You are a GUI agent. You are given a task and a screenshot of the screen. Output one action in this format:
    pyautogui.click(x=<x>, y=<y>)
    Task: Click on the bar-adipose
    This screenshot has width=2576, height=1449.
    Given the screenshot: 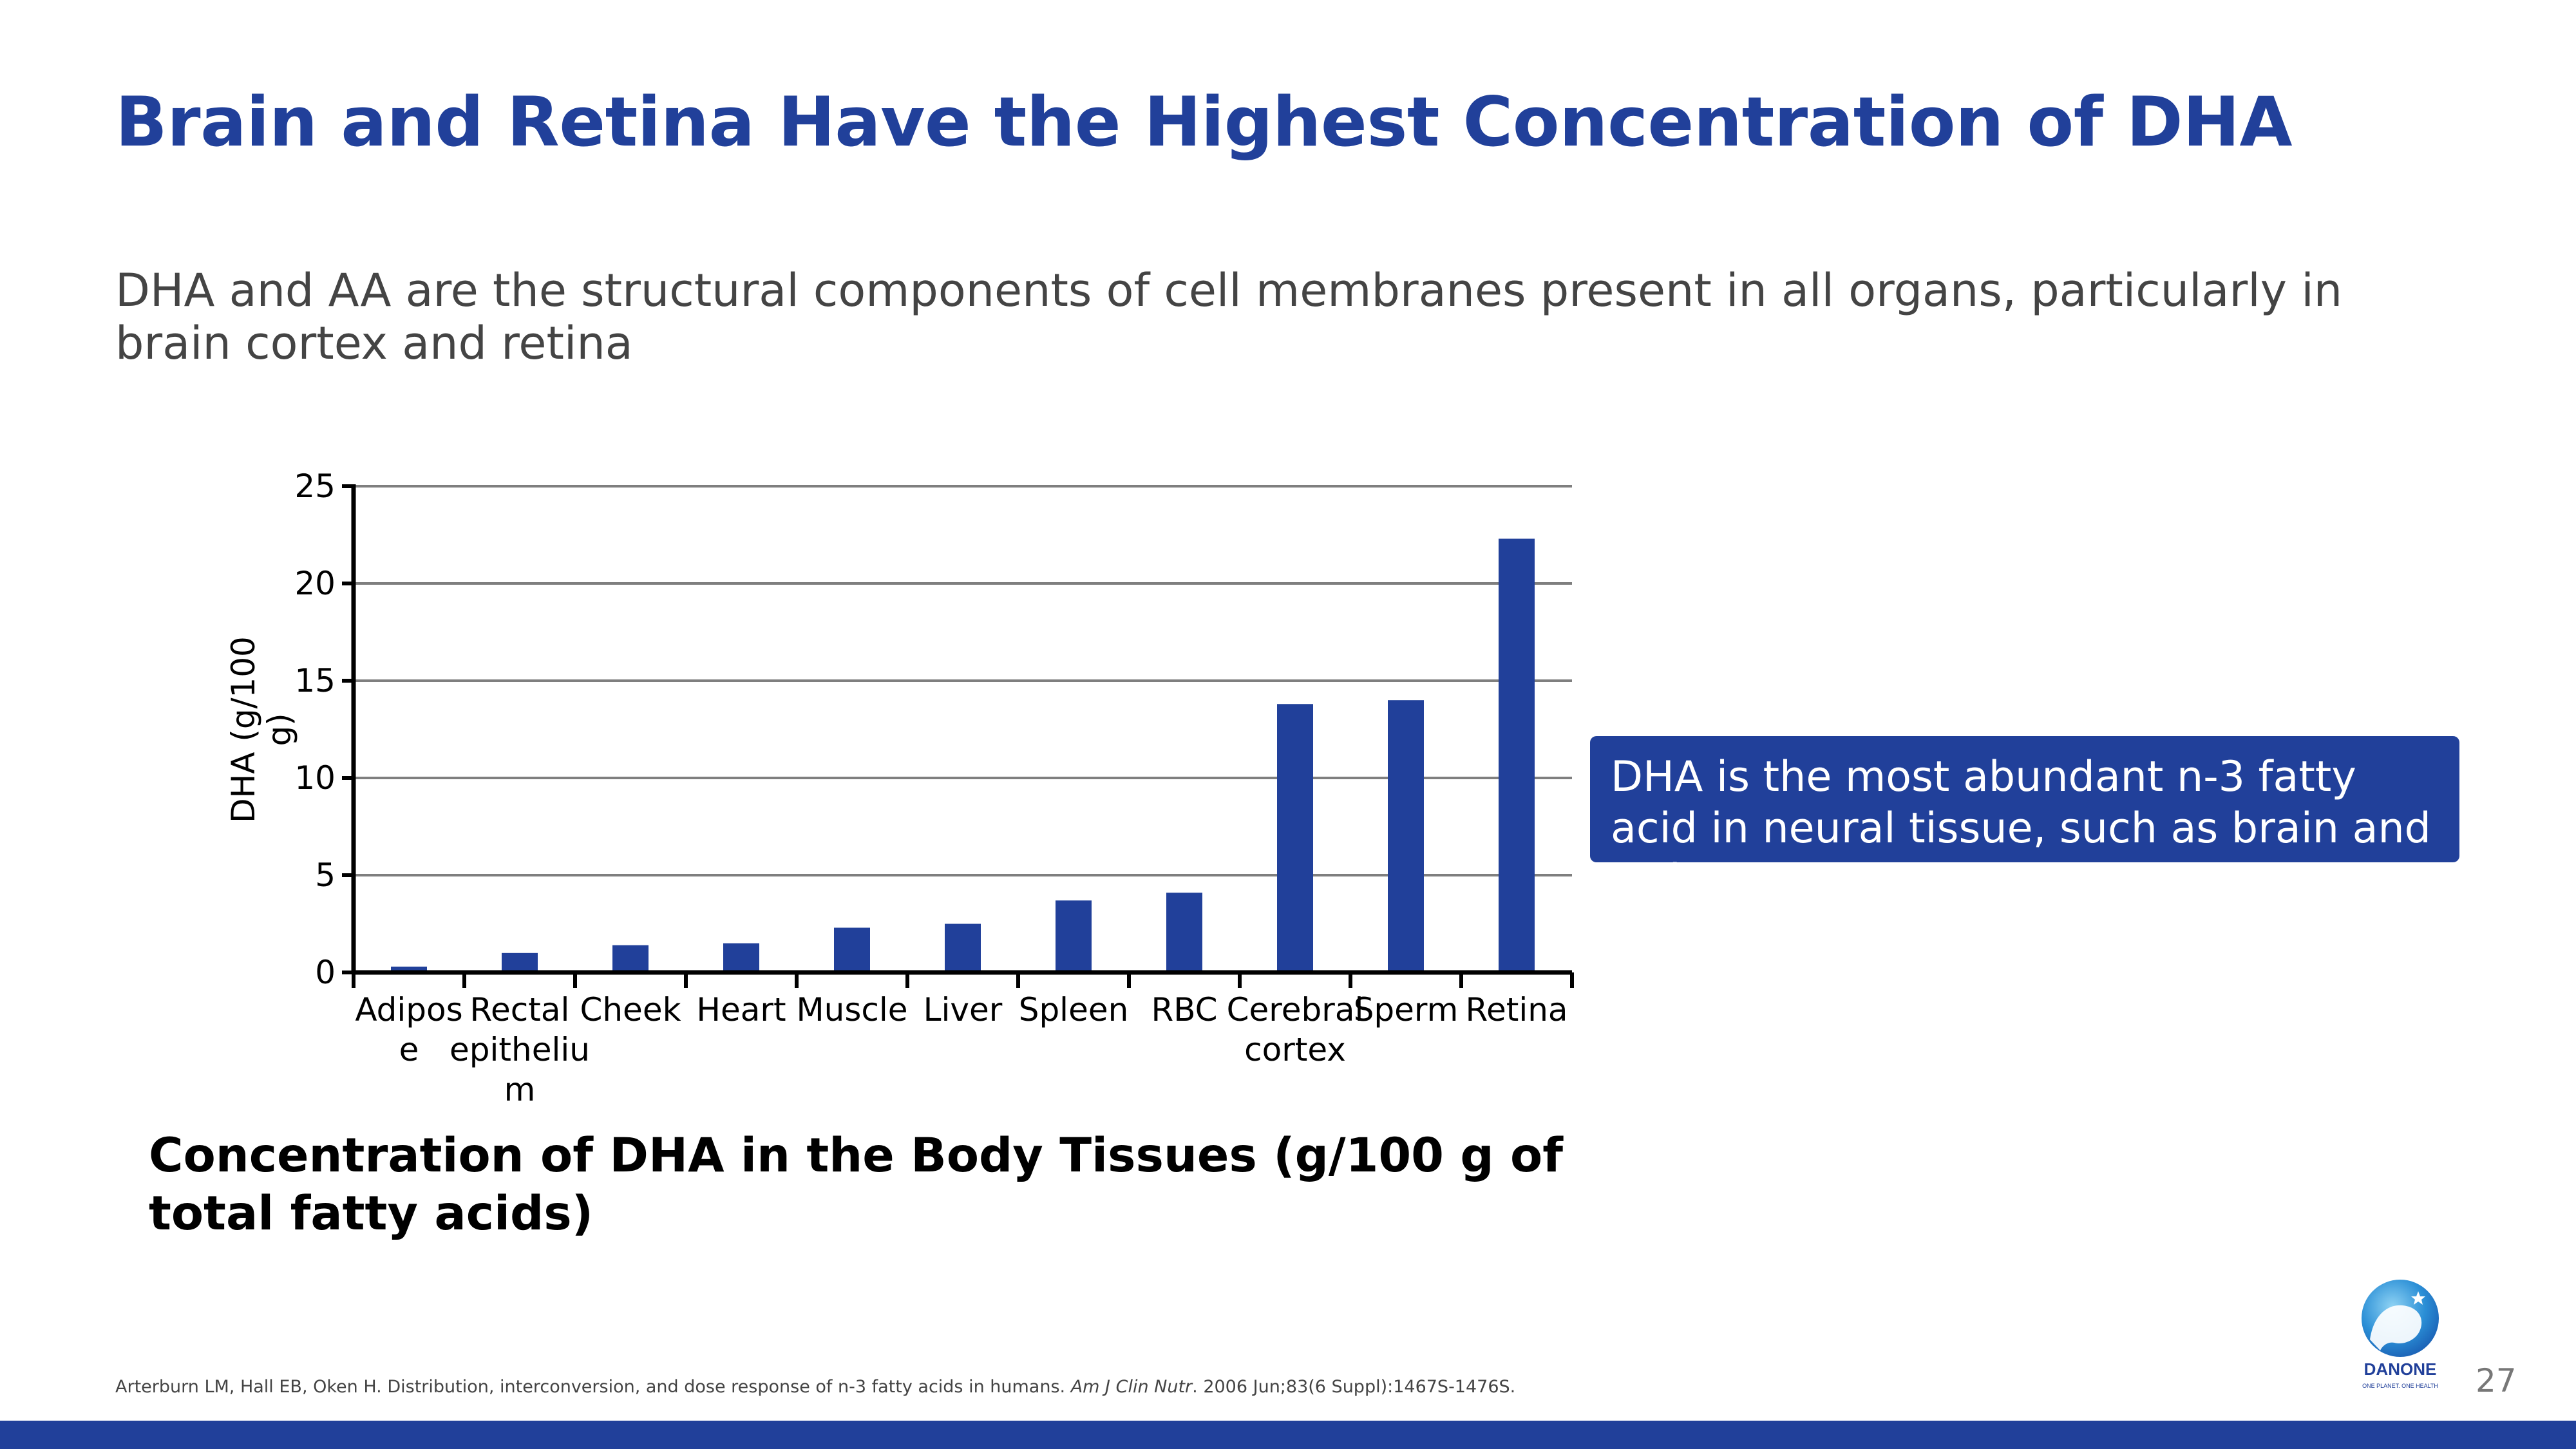 What is the action you would take?
    pyautogui.click(x=409, y=969)
    